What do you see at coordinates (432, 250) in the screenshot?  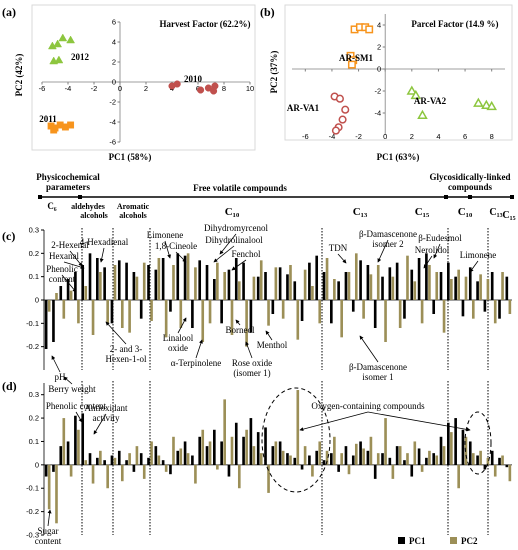 I see `annotation: Nerolidol` at bounding box center [432, 250].